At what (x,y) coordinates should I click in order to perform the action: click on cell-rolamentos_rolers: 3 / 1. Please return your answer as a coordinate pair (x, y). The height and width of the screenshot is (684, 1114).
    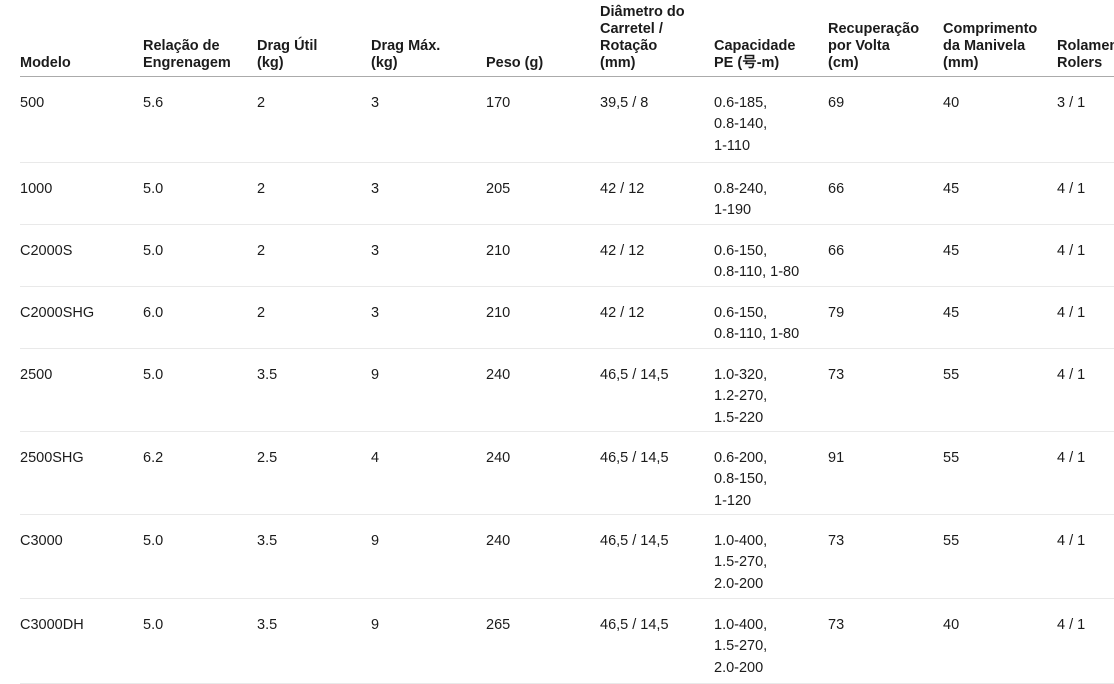
    Looking at the image, I should click on (1085, 119).